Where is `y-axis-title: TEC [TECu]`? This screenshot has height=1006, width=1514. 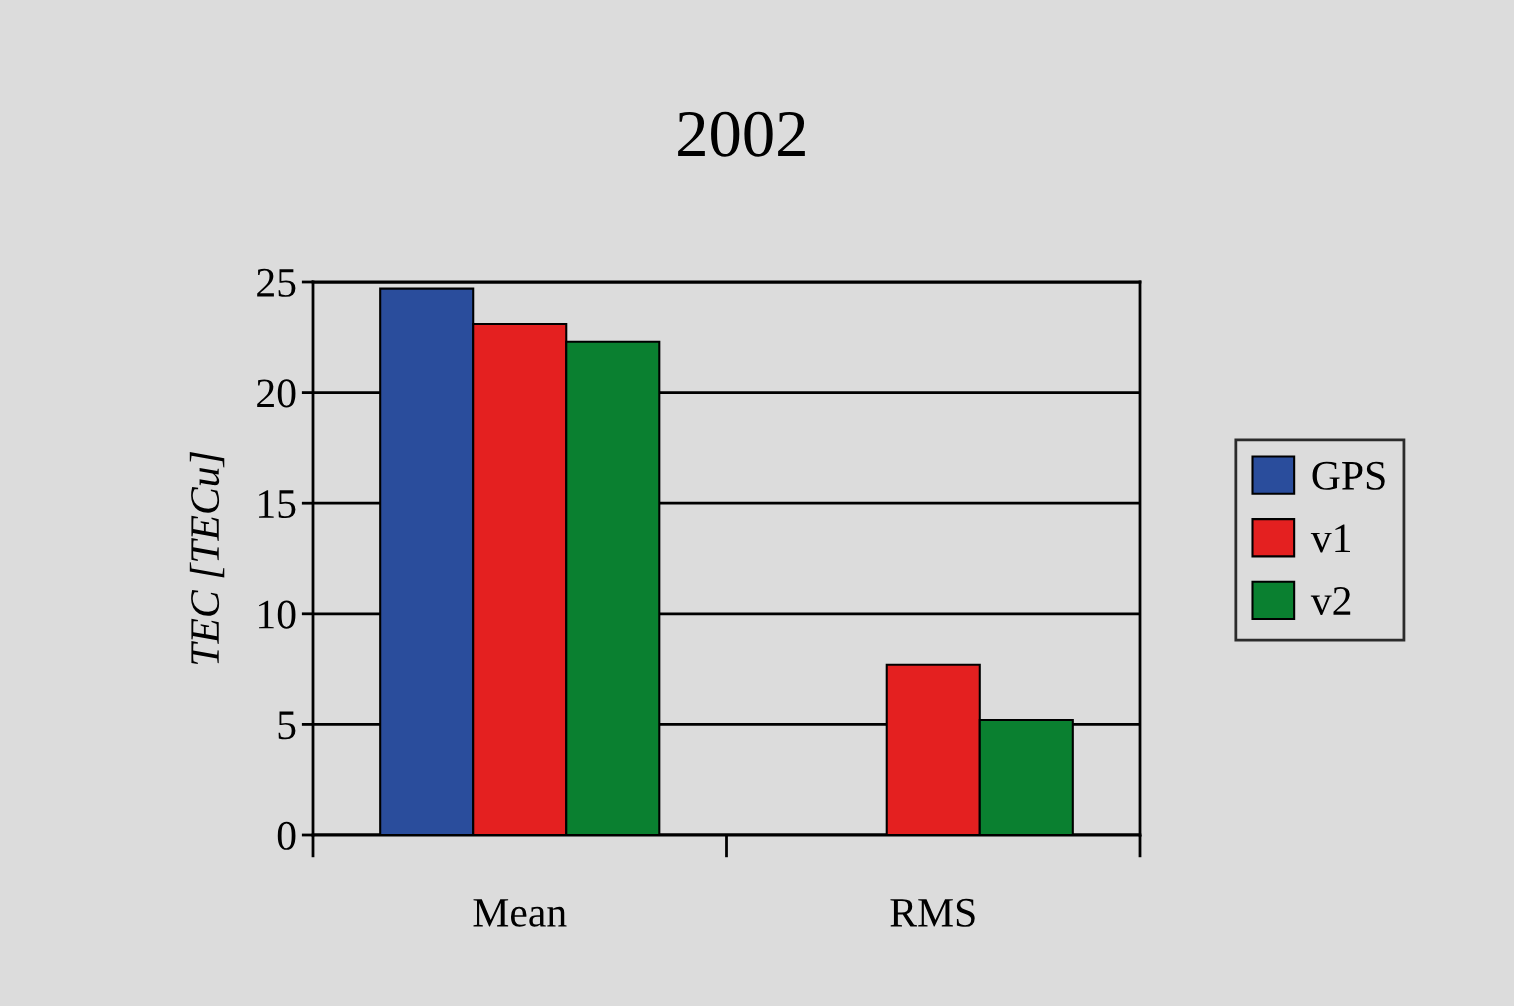
y-axis-title: TEC [TECu] is located at coordinates (207, 558).